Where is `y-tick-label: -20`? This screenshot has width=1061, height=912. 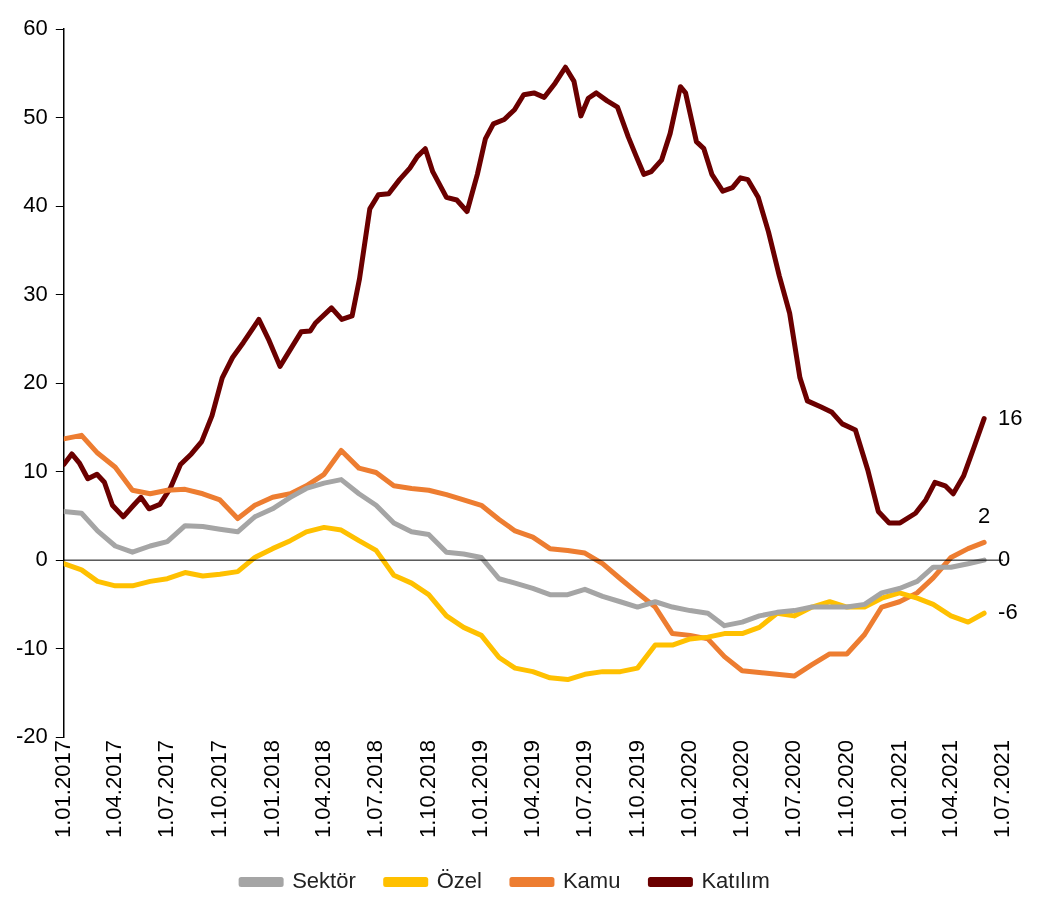
y-tick-label: -20 is located at coordinates (32, 736).